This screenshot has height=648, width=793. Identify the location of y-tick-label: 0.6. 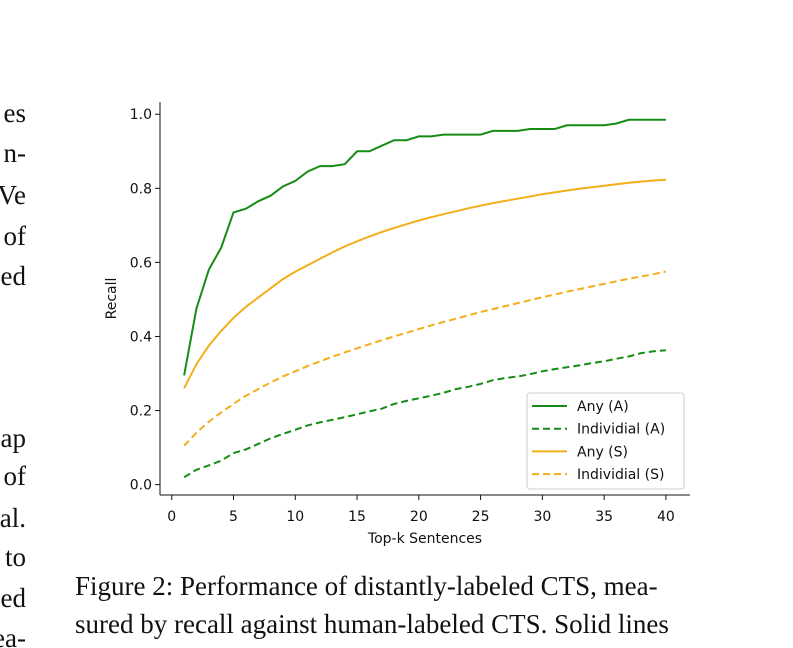
(141, 263).